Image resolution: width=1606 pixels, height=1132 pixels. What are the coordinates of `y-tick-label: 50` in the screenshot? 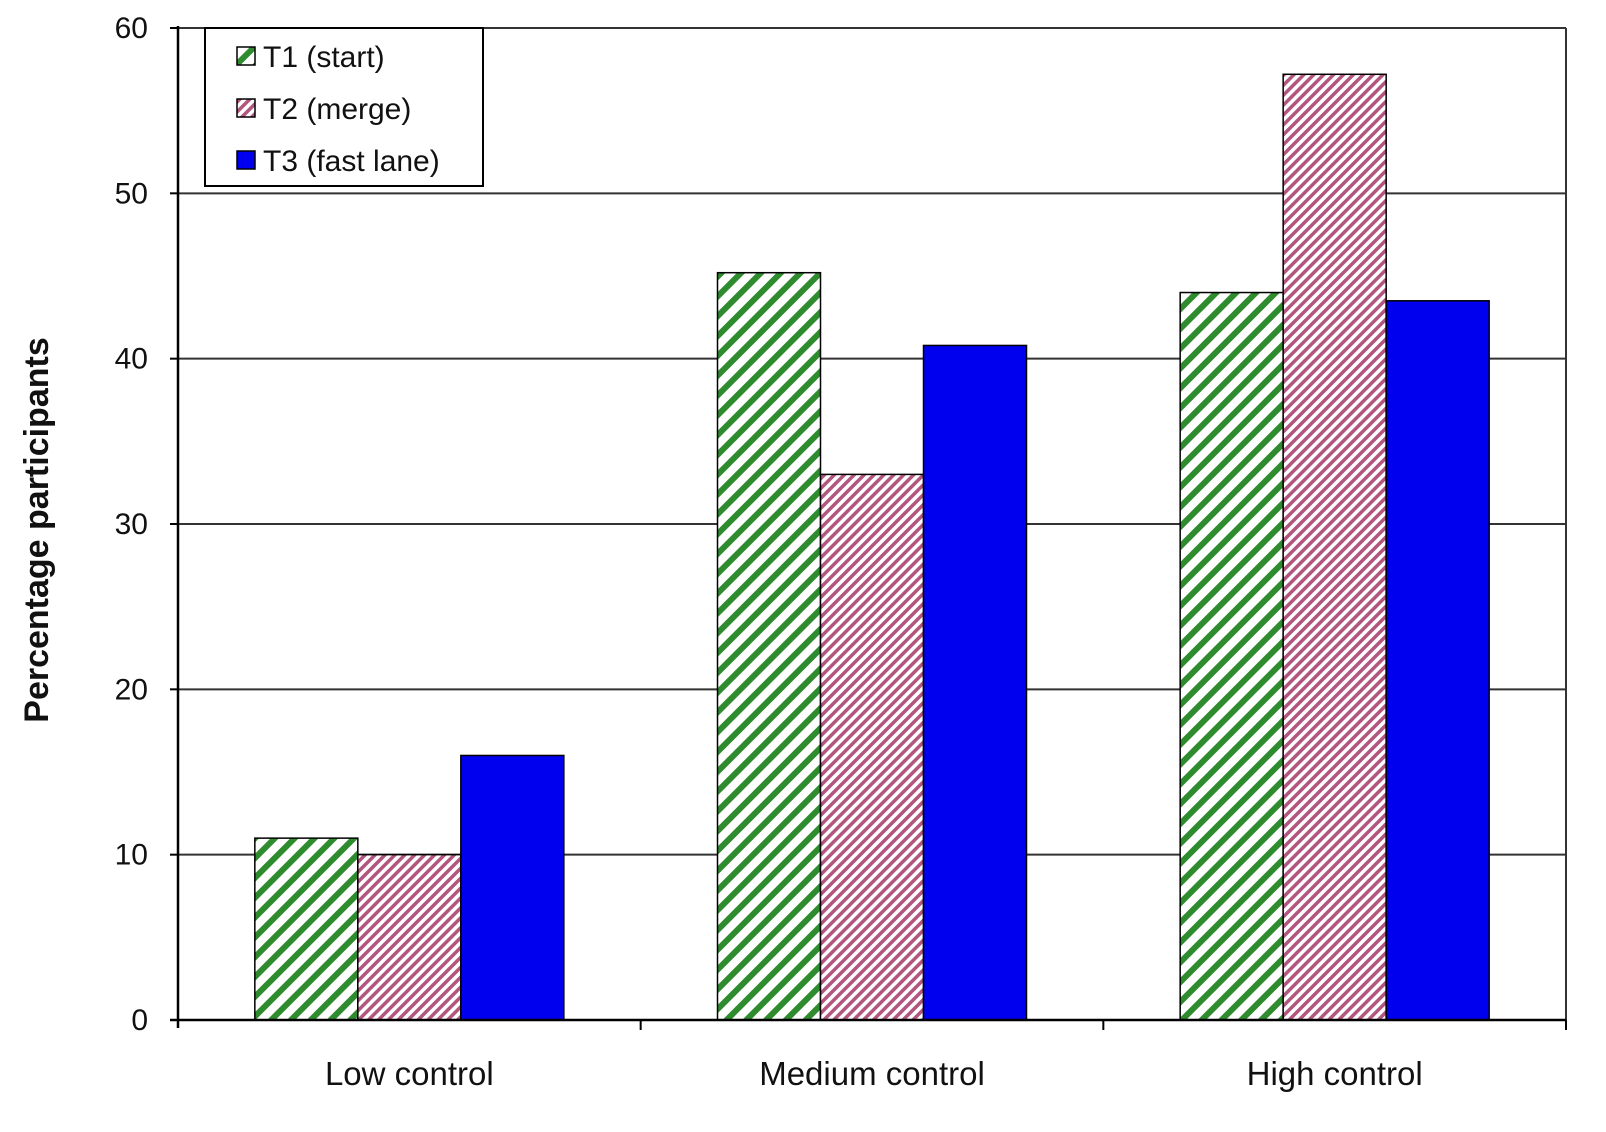 It's located at (131, 193).